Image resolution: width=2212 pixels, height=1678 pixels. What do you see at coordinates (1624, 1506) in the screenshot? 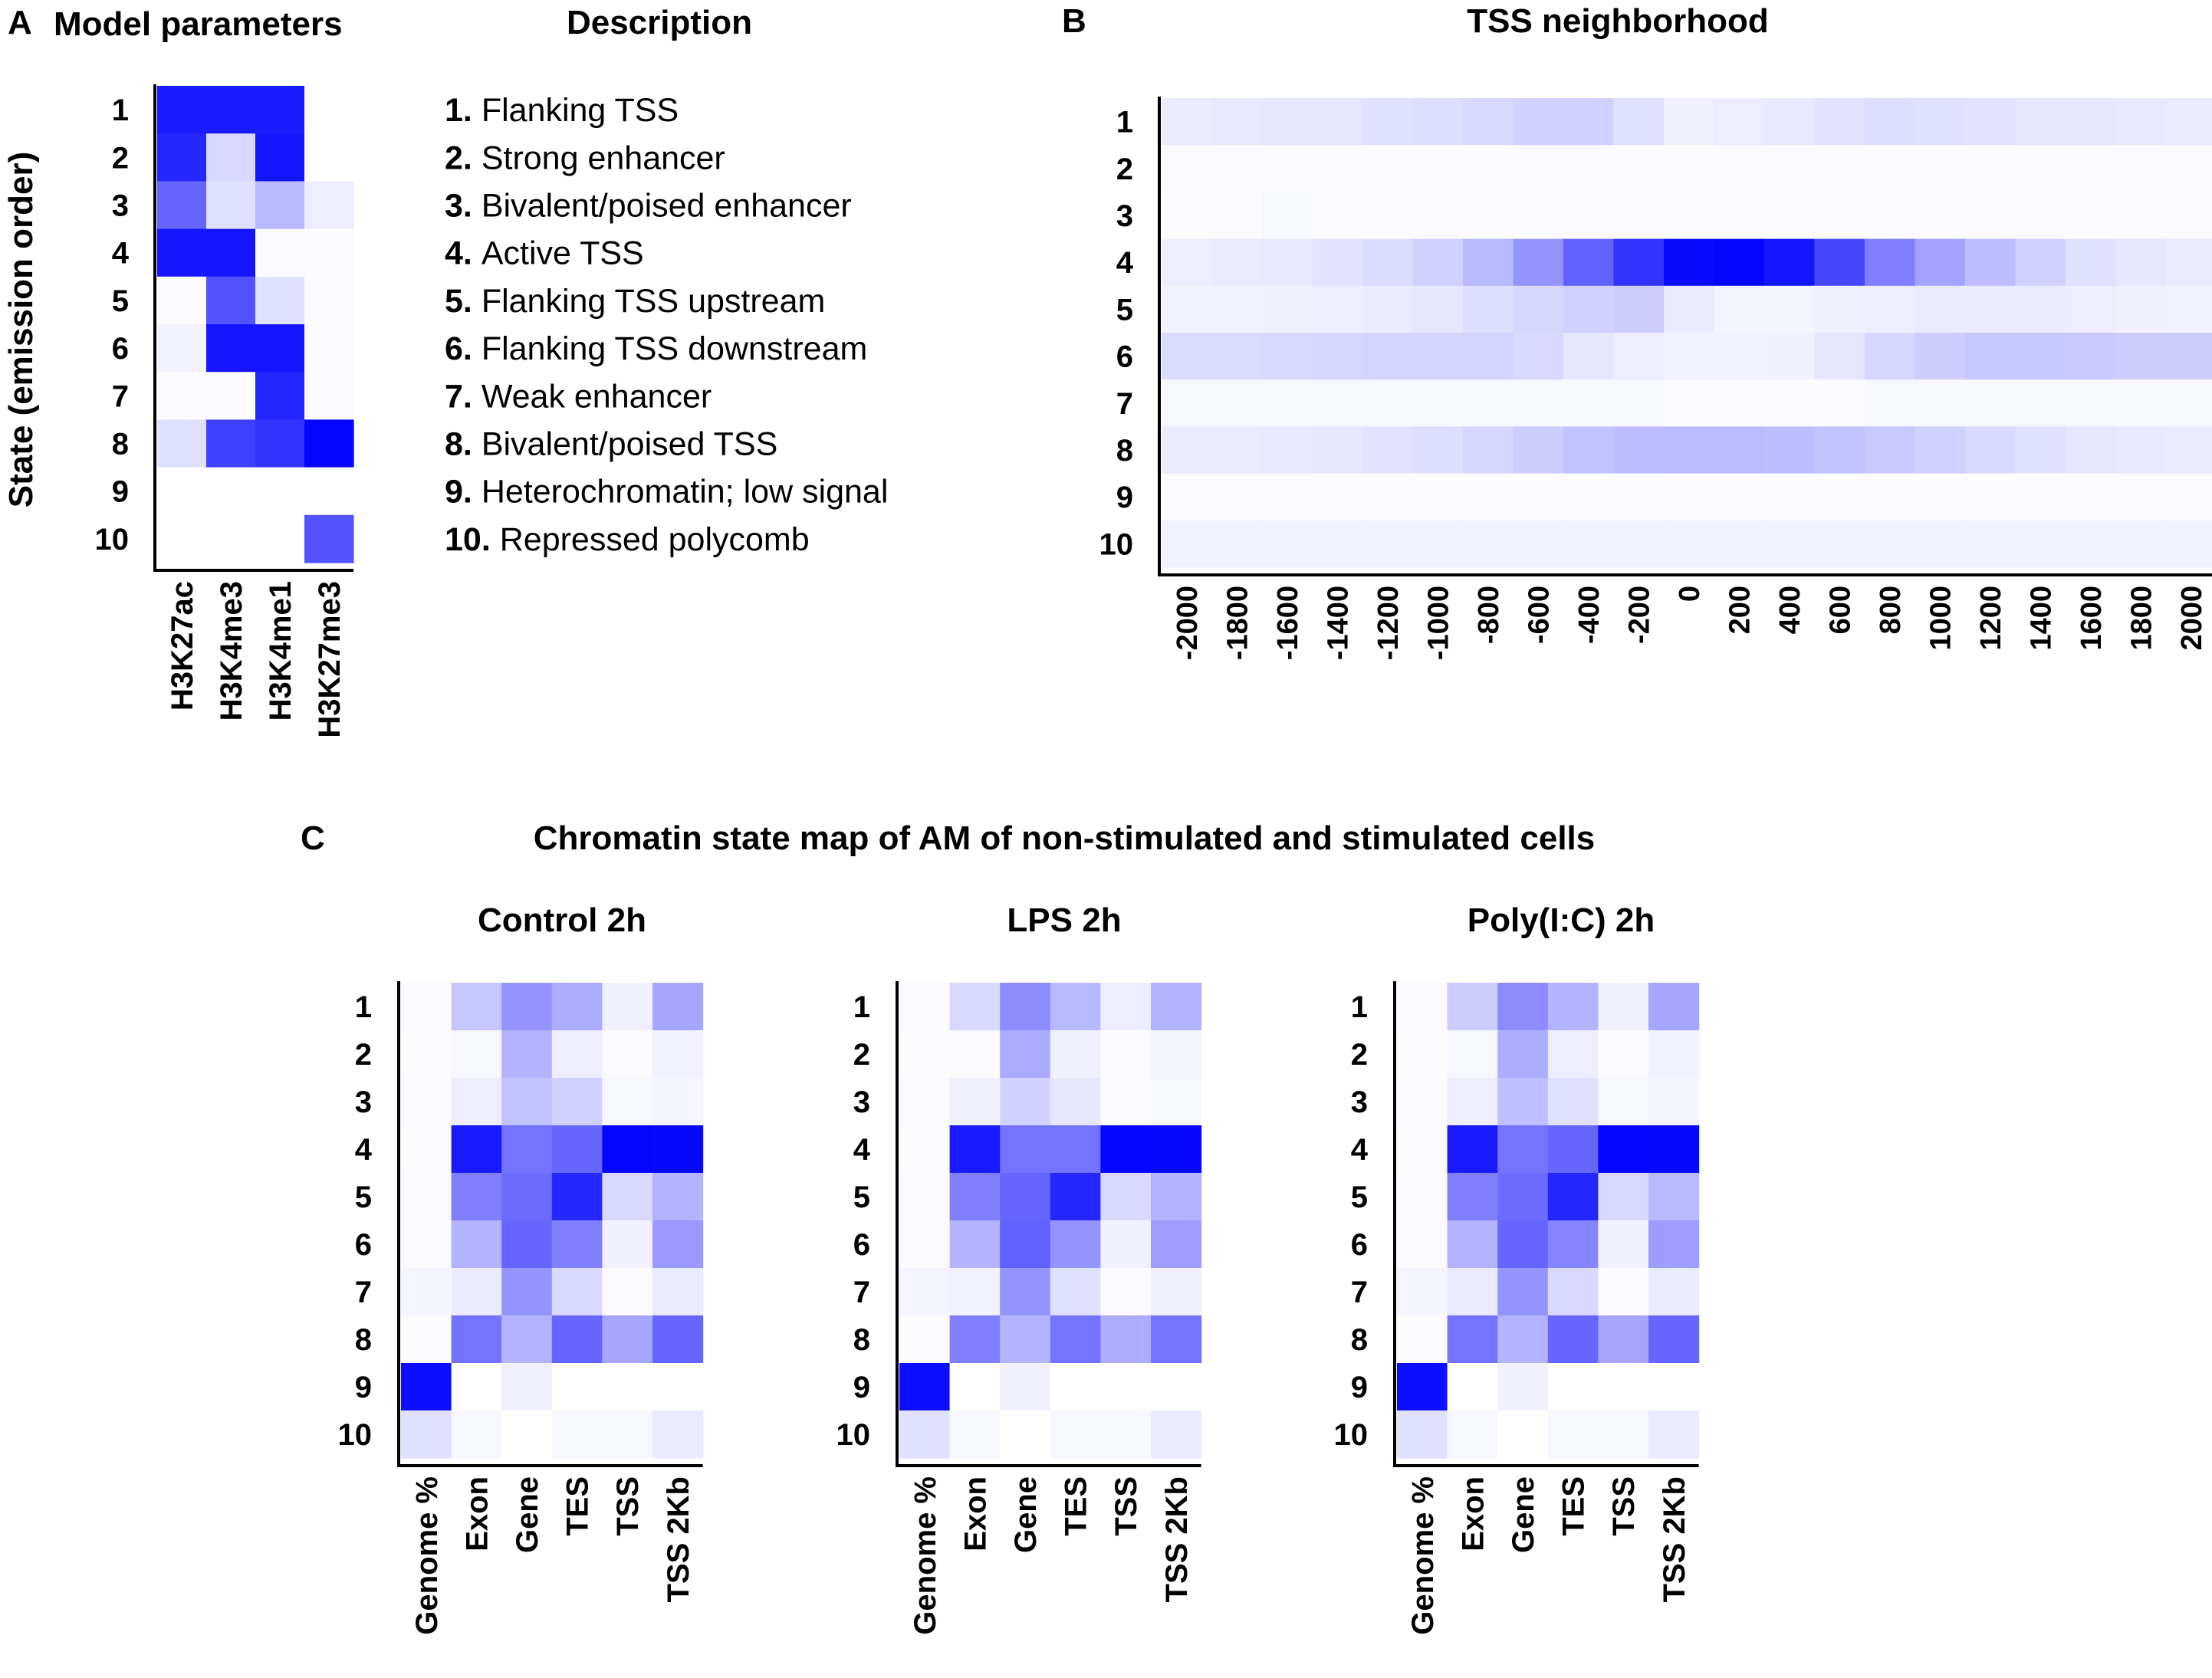
I see `column-label: TSS` at bounding box center [1624, 1506].